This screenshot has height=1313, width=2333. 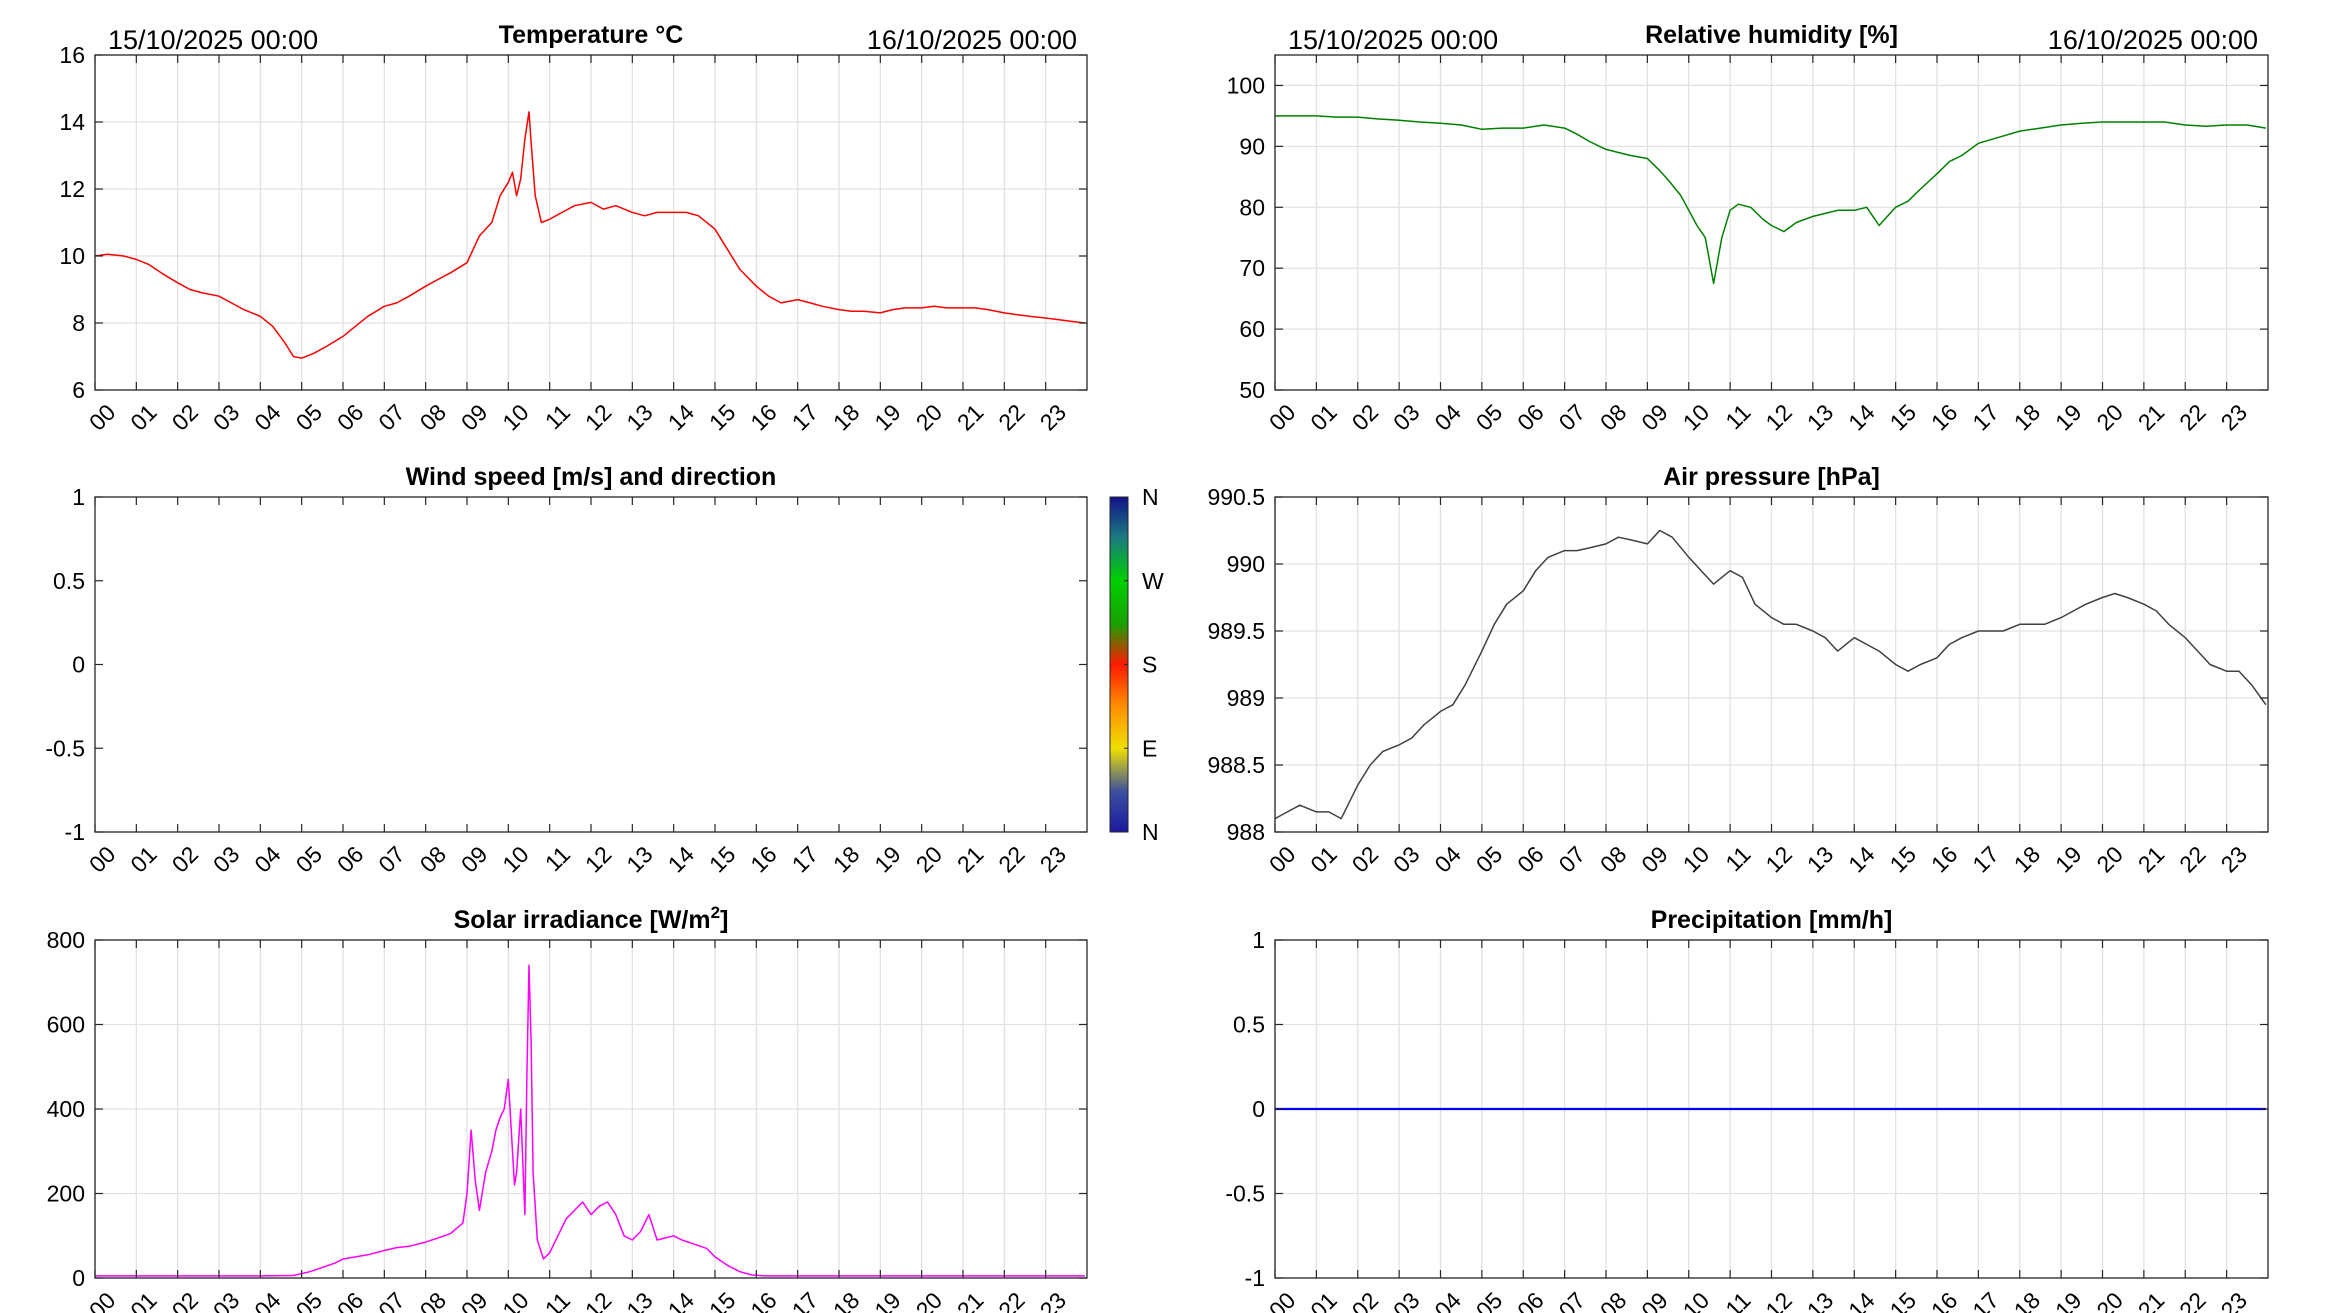 I want to click on y-tick-label: 988.5, so click(x=1236, y=765).